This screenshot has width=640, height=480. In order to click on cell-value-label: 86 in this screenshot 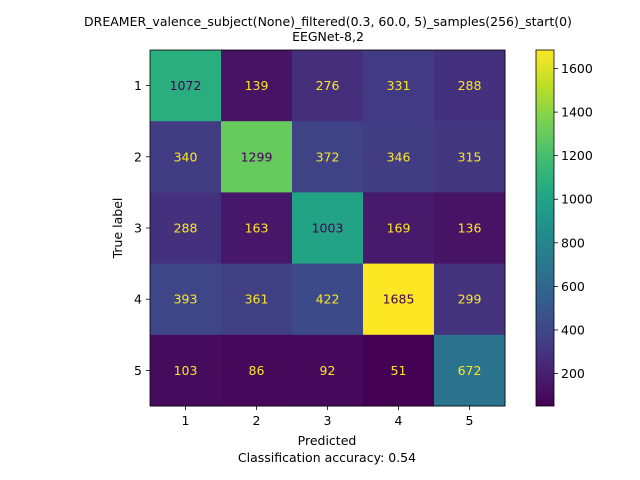, I will do `click(257, 370)`.